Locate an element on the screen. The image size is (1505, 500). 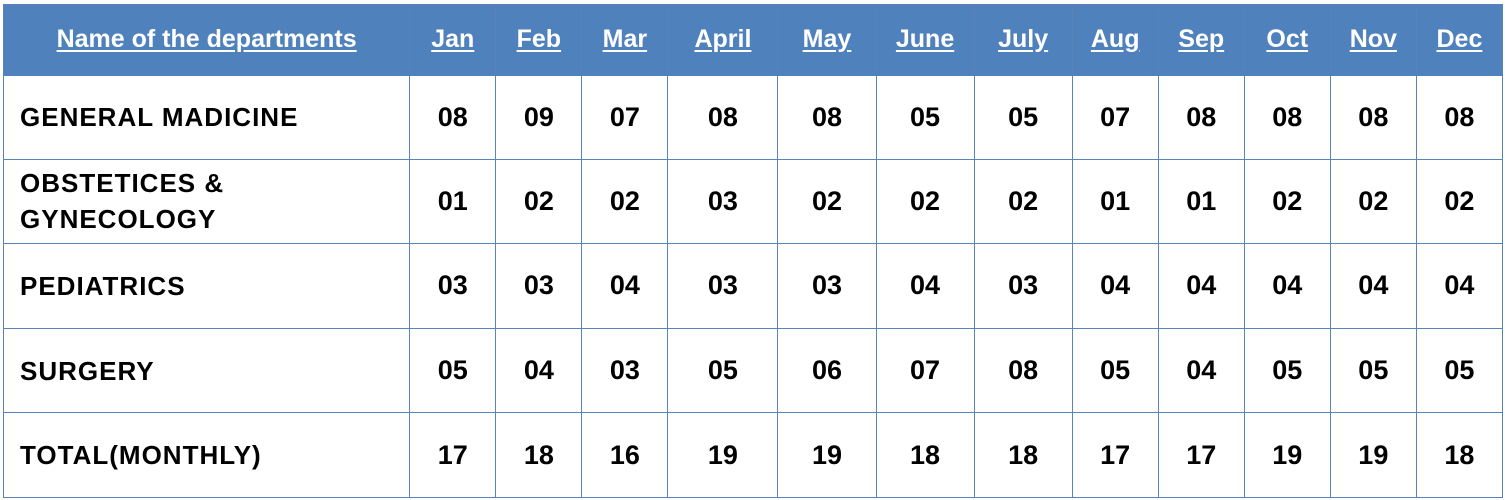
header-department-name: Name of the departments is located at coordinates (206, 39).